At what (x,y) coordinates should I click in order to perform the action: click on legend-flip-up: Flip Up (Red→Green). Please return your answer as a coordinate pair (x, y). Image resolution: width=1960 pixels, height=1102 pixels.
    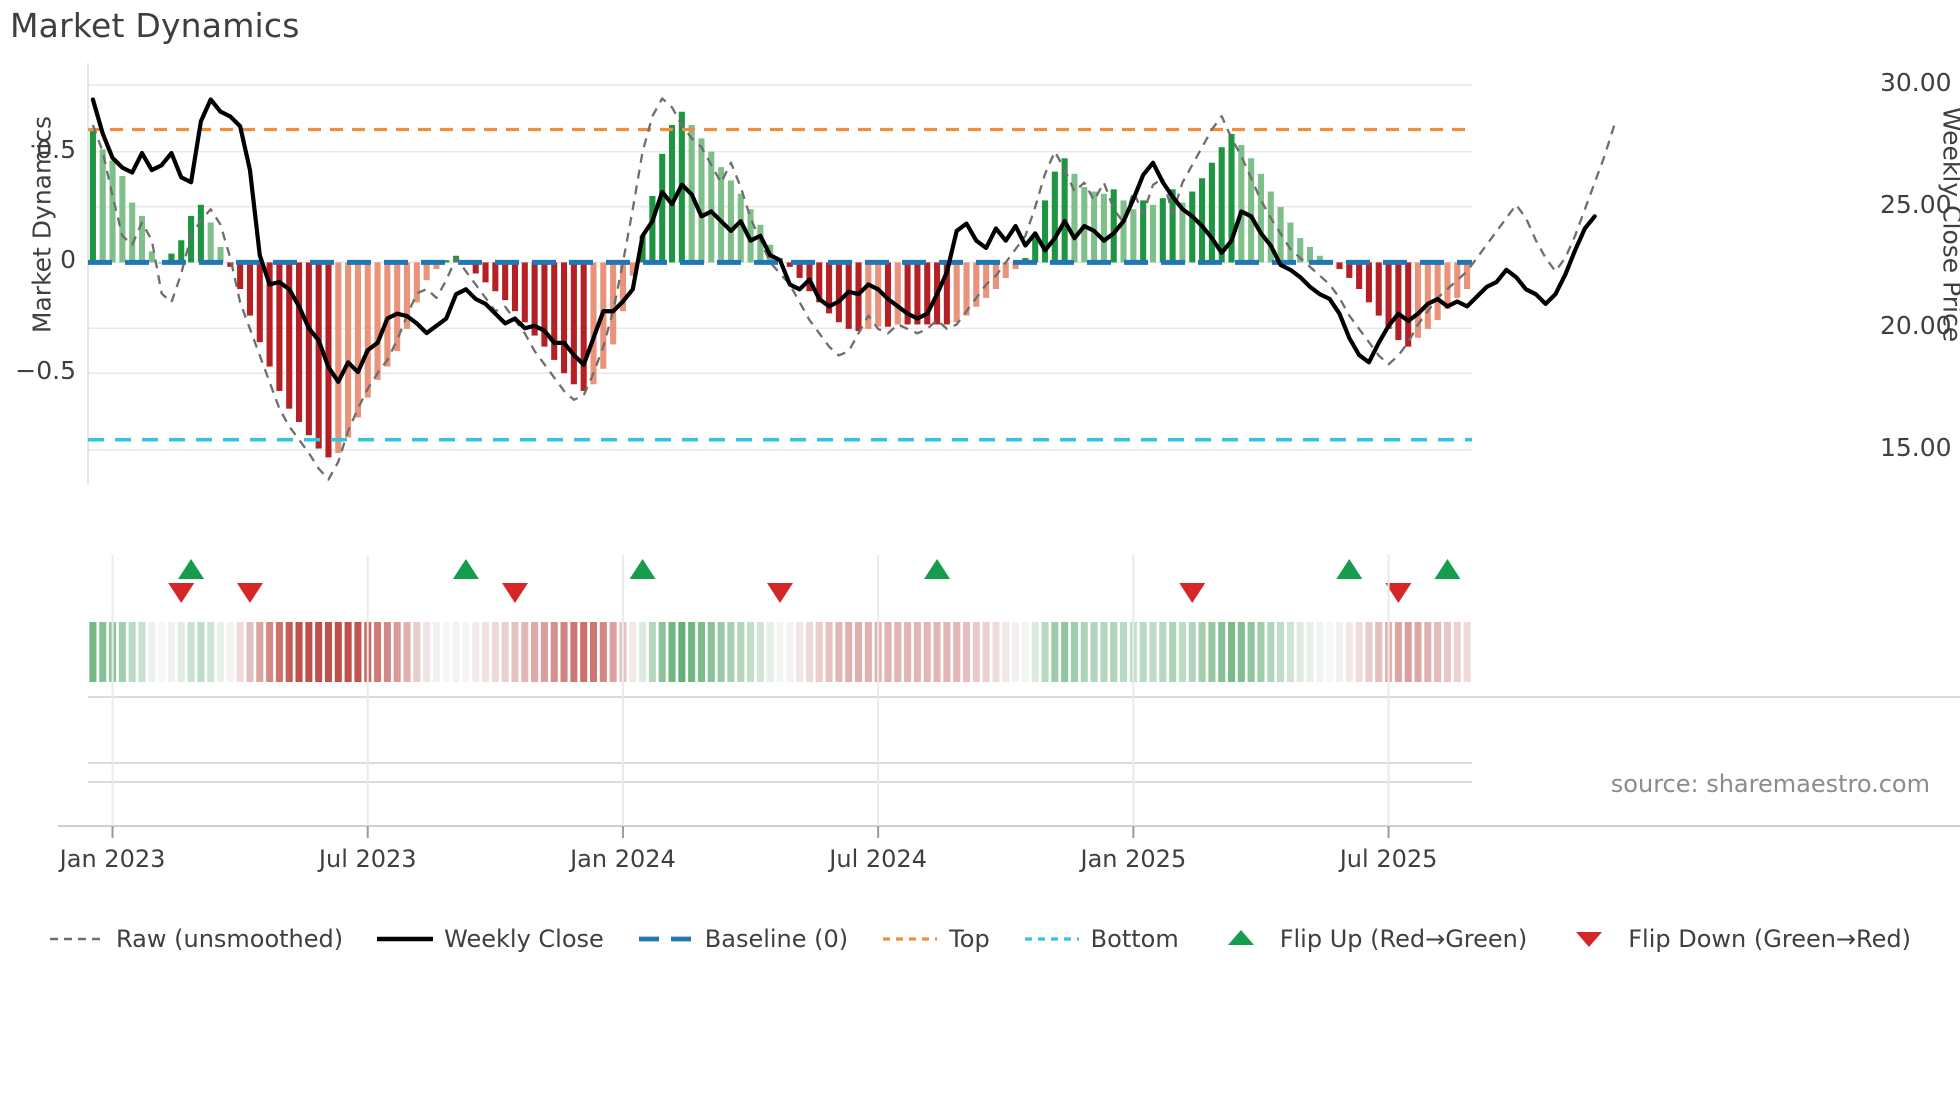
    Looking at the image, I should click on (1370, 939).